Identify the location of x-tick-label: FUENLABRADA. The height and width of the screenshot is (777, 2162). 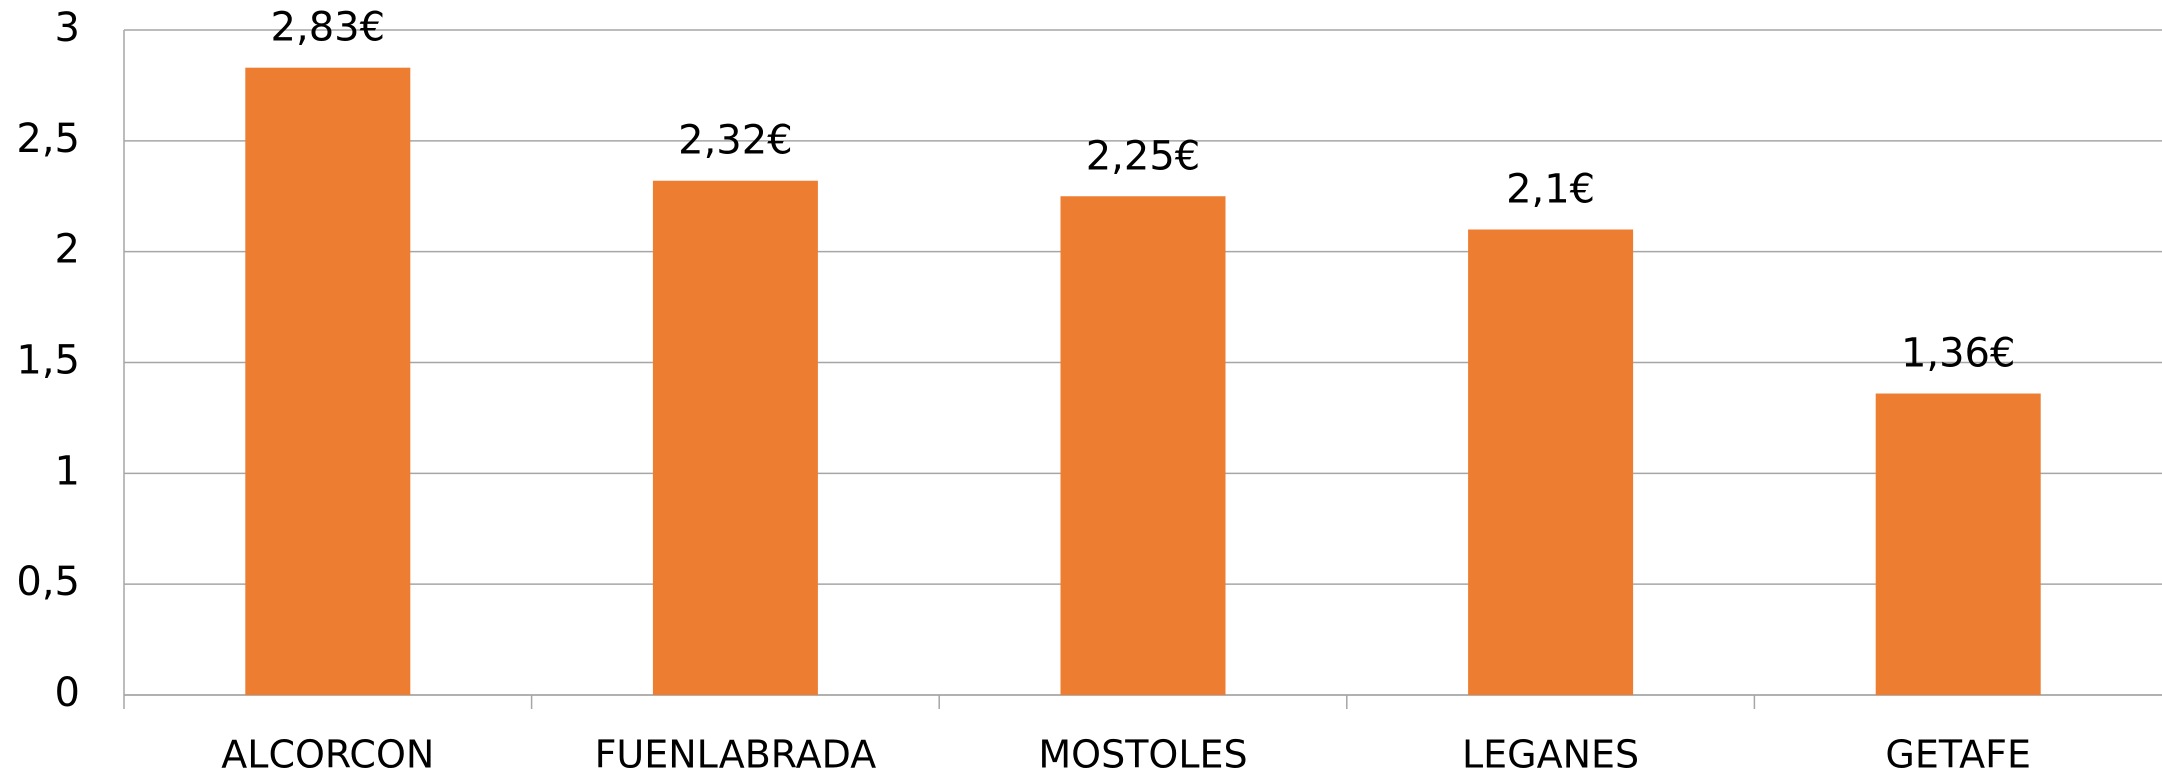
(736, 755).